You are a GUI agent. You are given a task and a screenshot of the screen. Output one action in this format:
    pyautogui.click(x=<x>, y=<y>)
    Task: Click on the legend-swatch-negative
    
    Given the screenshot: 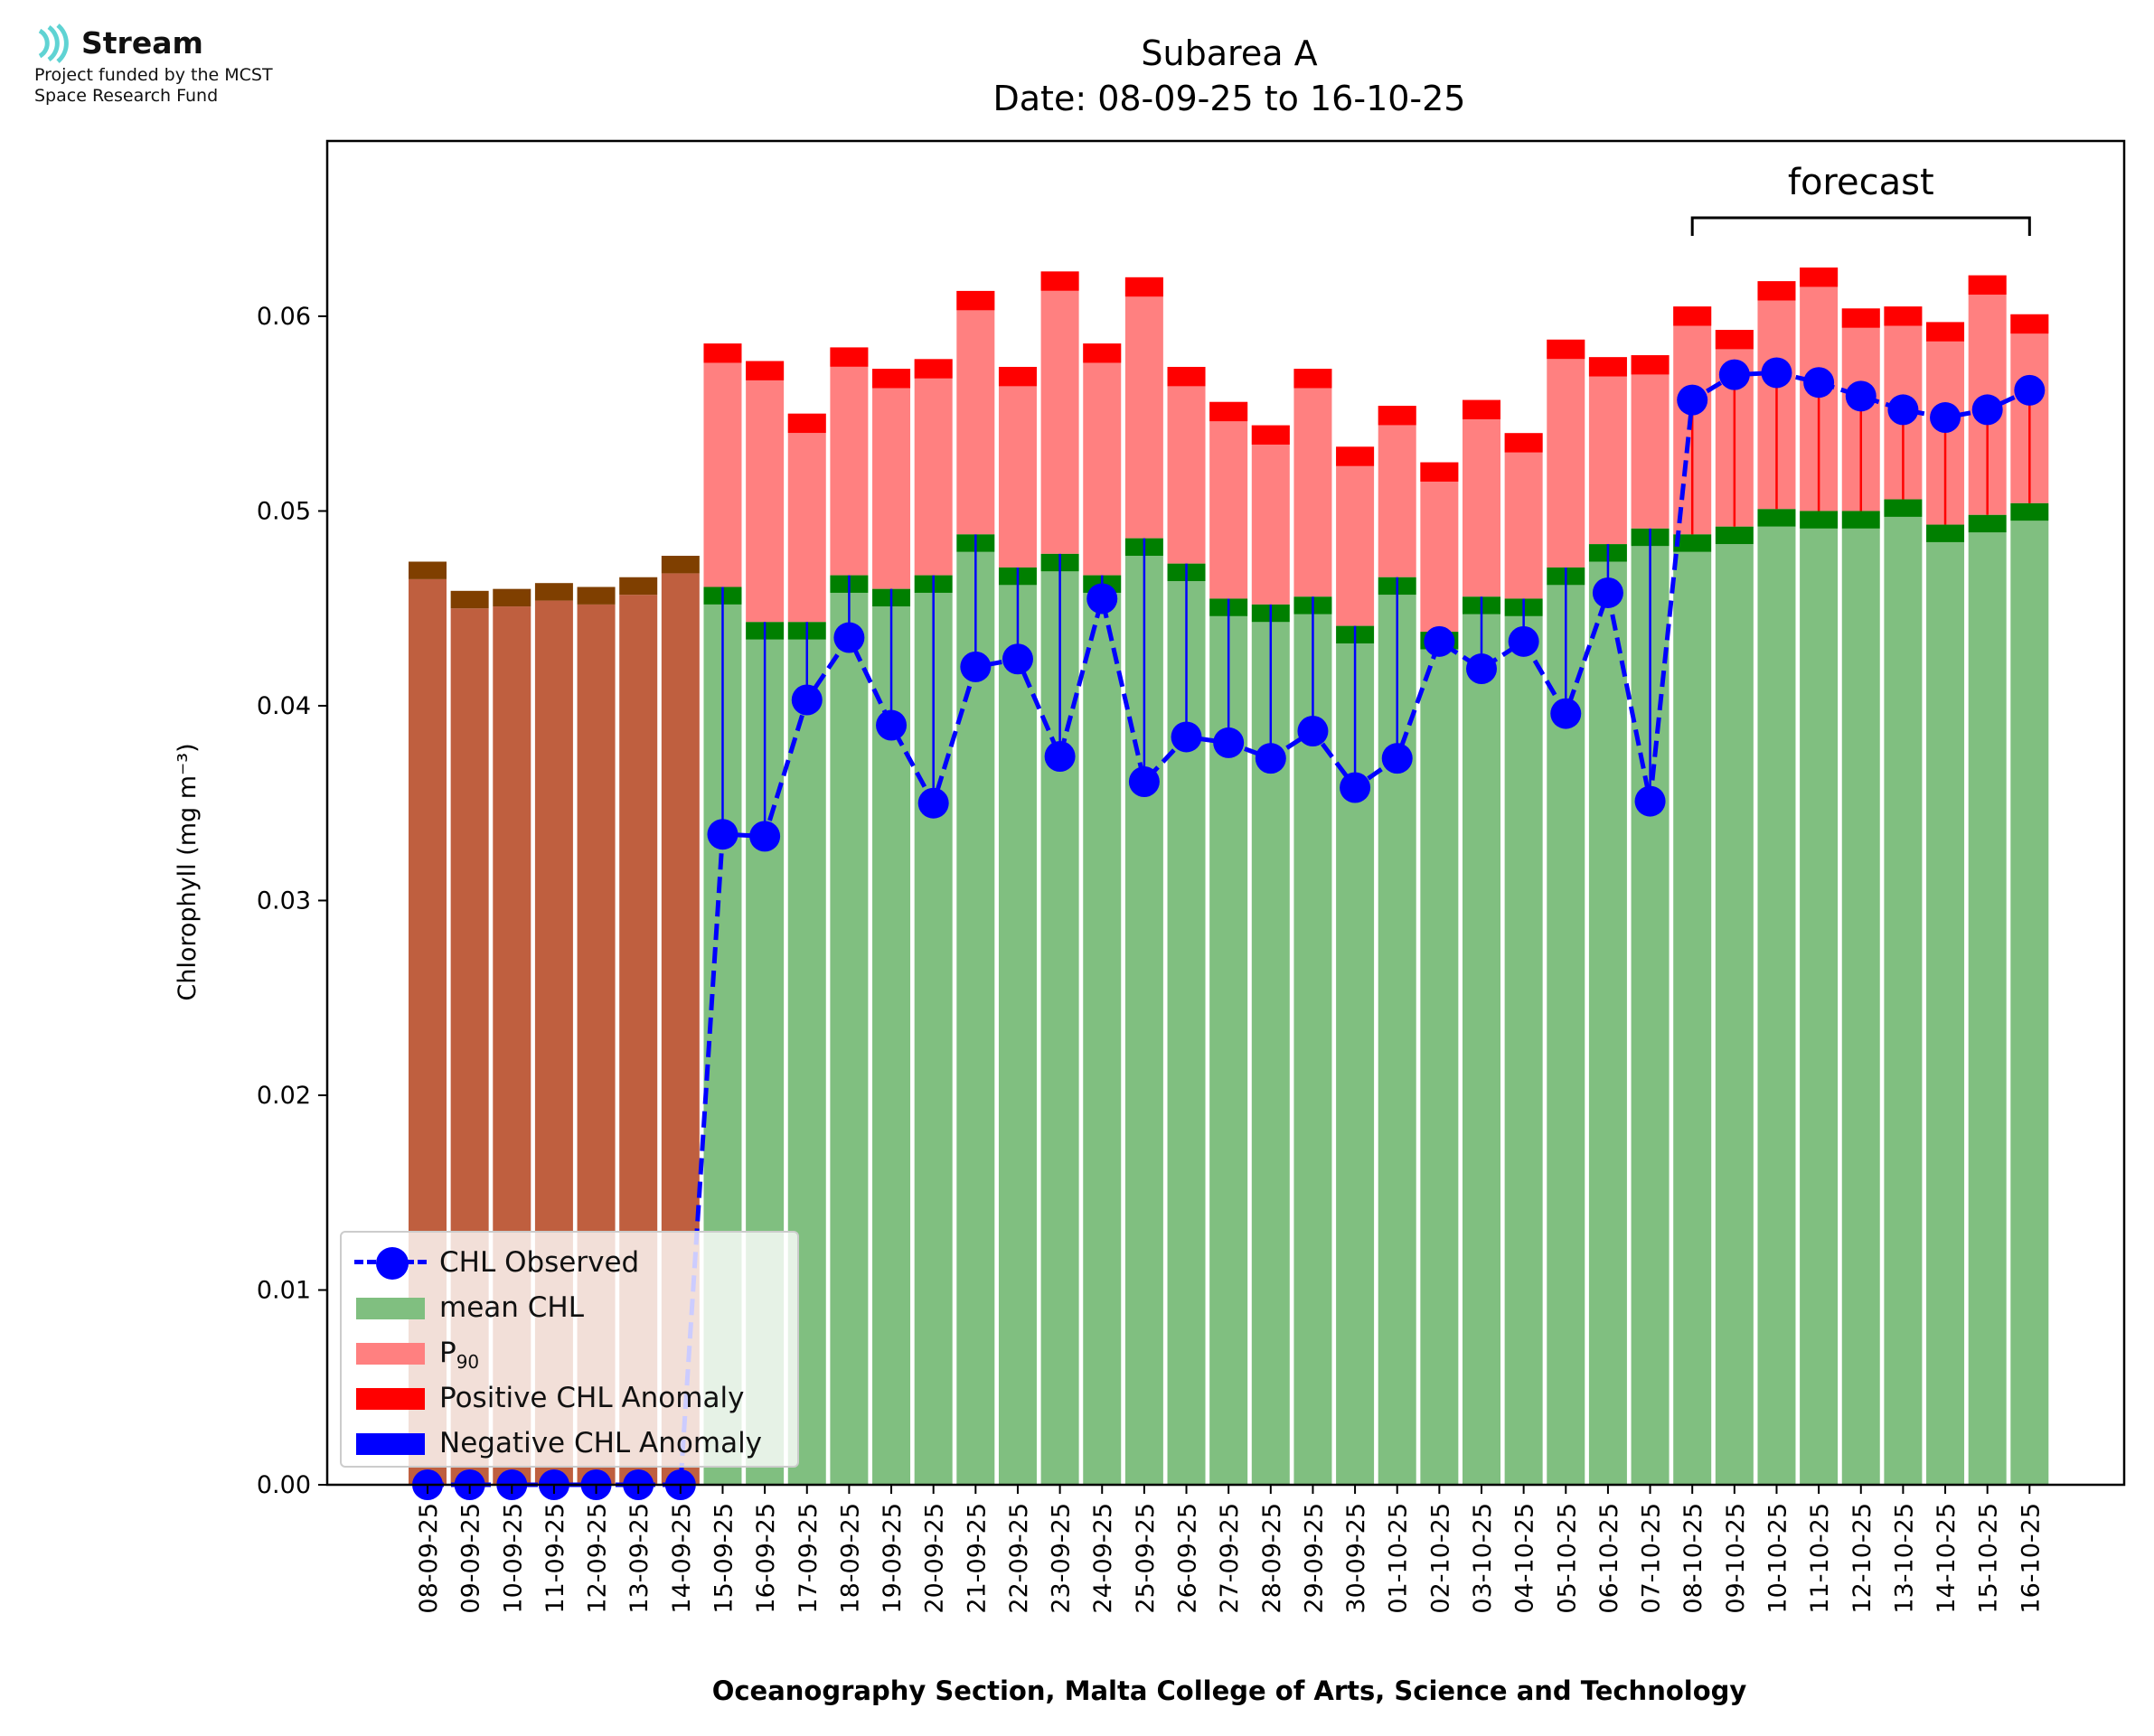 What is the action you would take?
    pyautogui.click(x=390, y=1444)
    